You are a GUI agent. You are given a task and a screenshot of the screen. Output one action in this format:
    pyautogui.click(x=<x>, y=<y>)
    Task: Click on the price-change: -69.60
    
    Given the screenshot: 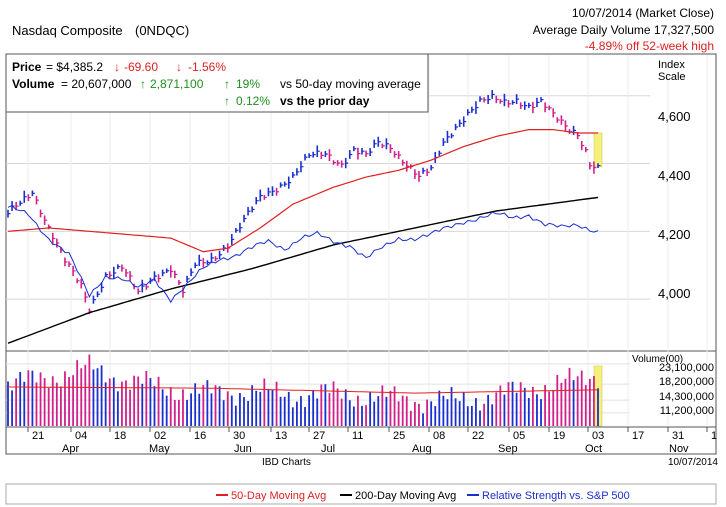 What is the action you would take?
    pyautogui.click(x=141, y=67)
    